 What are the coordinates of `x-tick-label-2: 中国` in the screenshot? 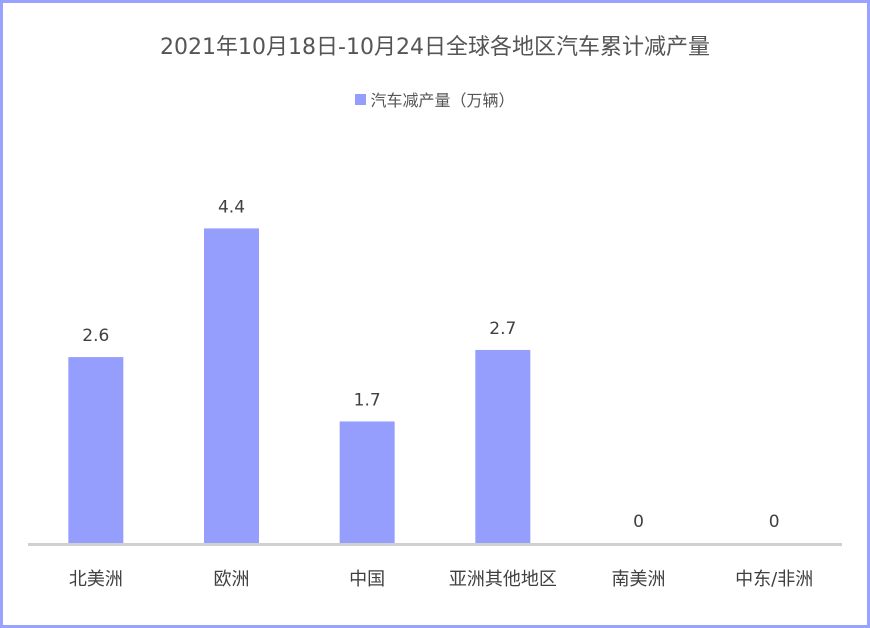 It's located at (367, 579).